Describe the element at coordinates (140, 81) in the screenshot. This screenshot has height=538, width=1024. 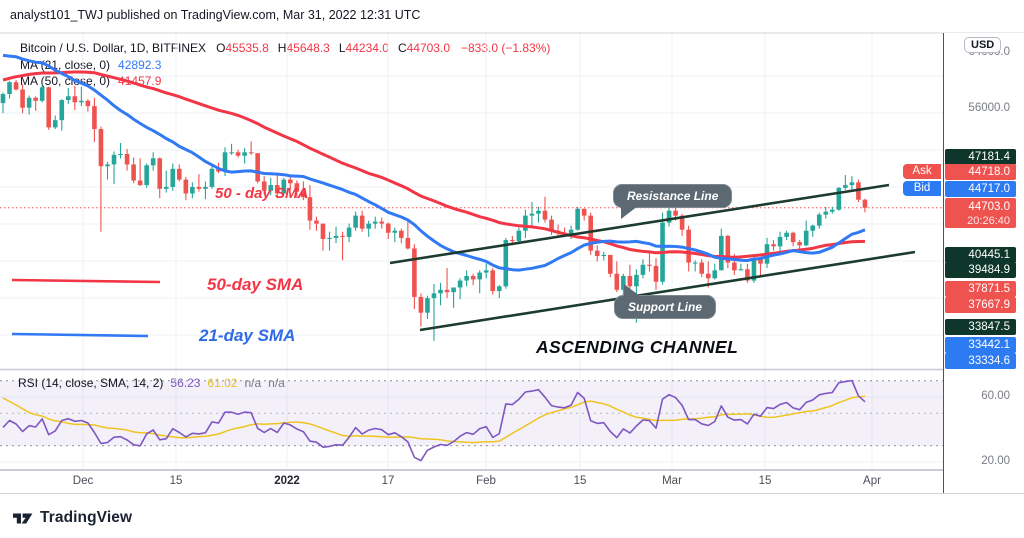
I see `ma50-value: 41457.9` at that location.